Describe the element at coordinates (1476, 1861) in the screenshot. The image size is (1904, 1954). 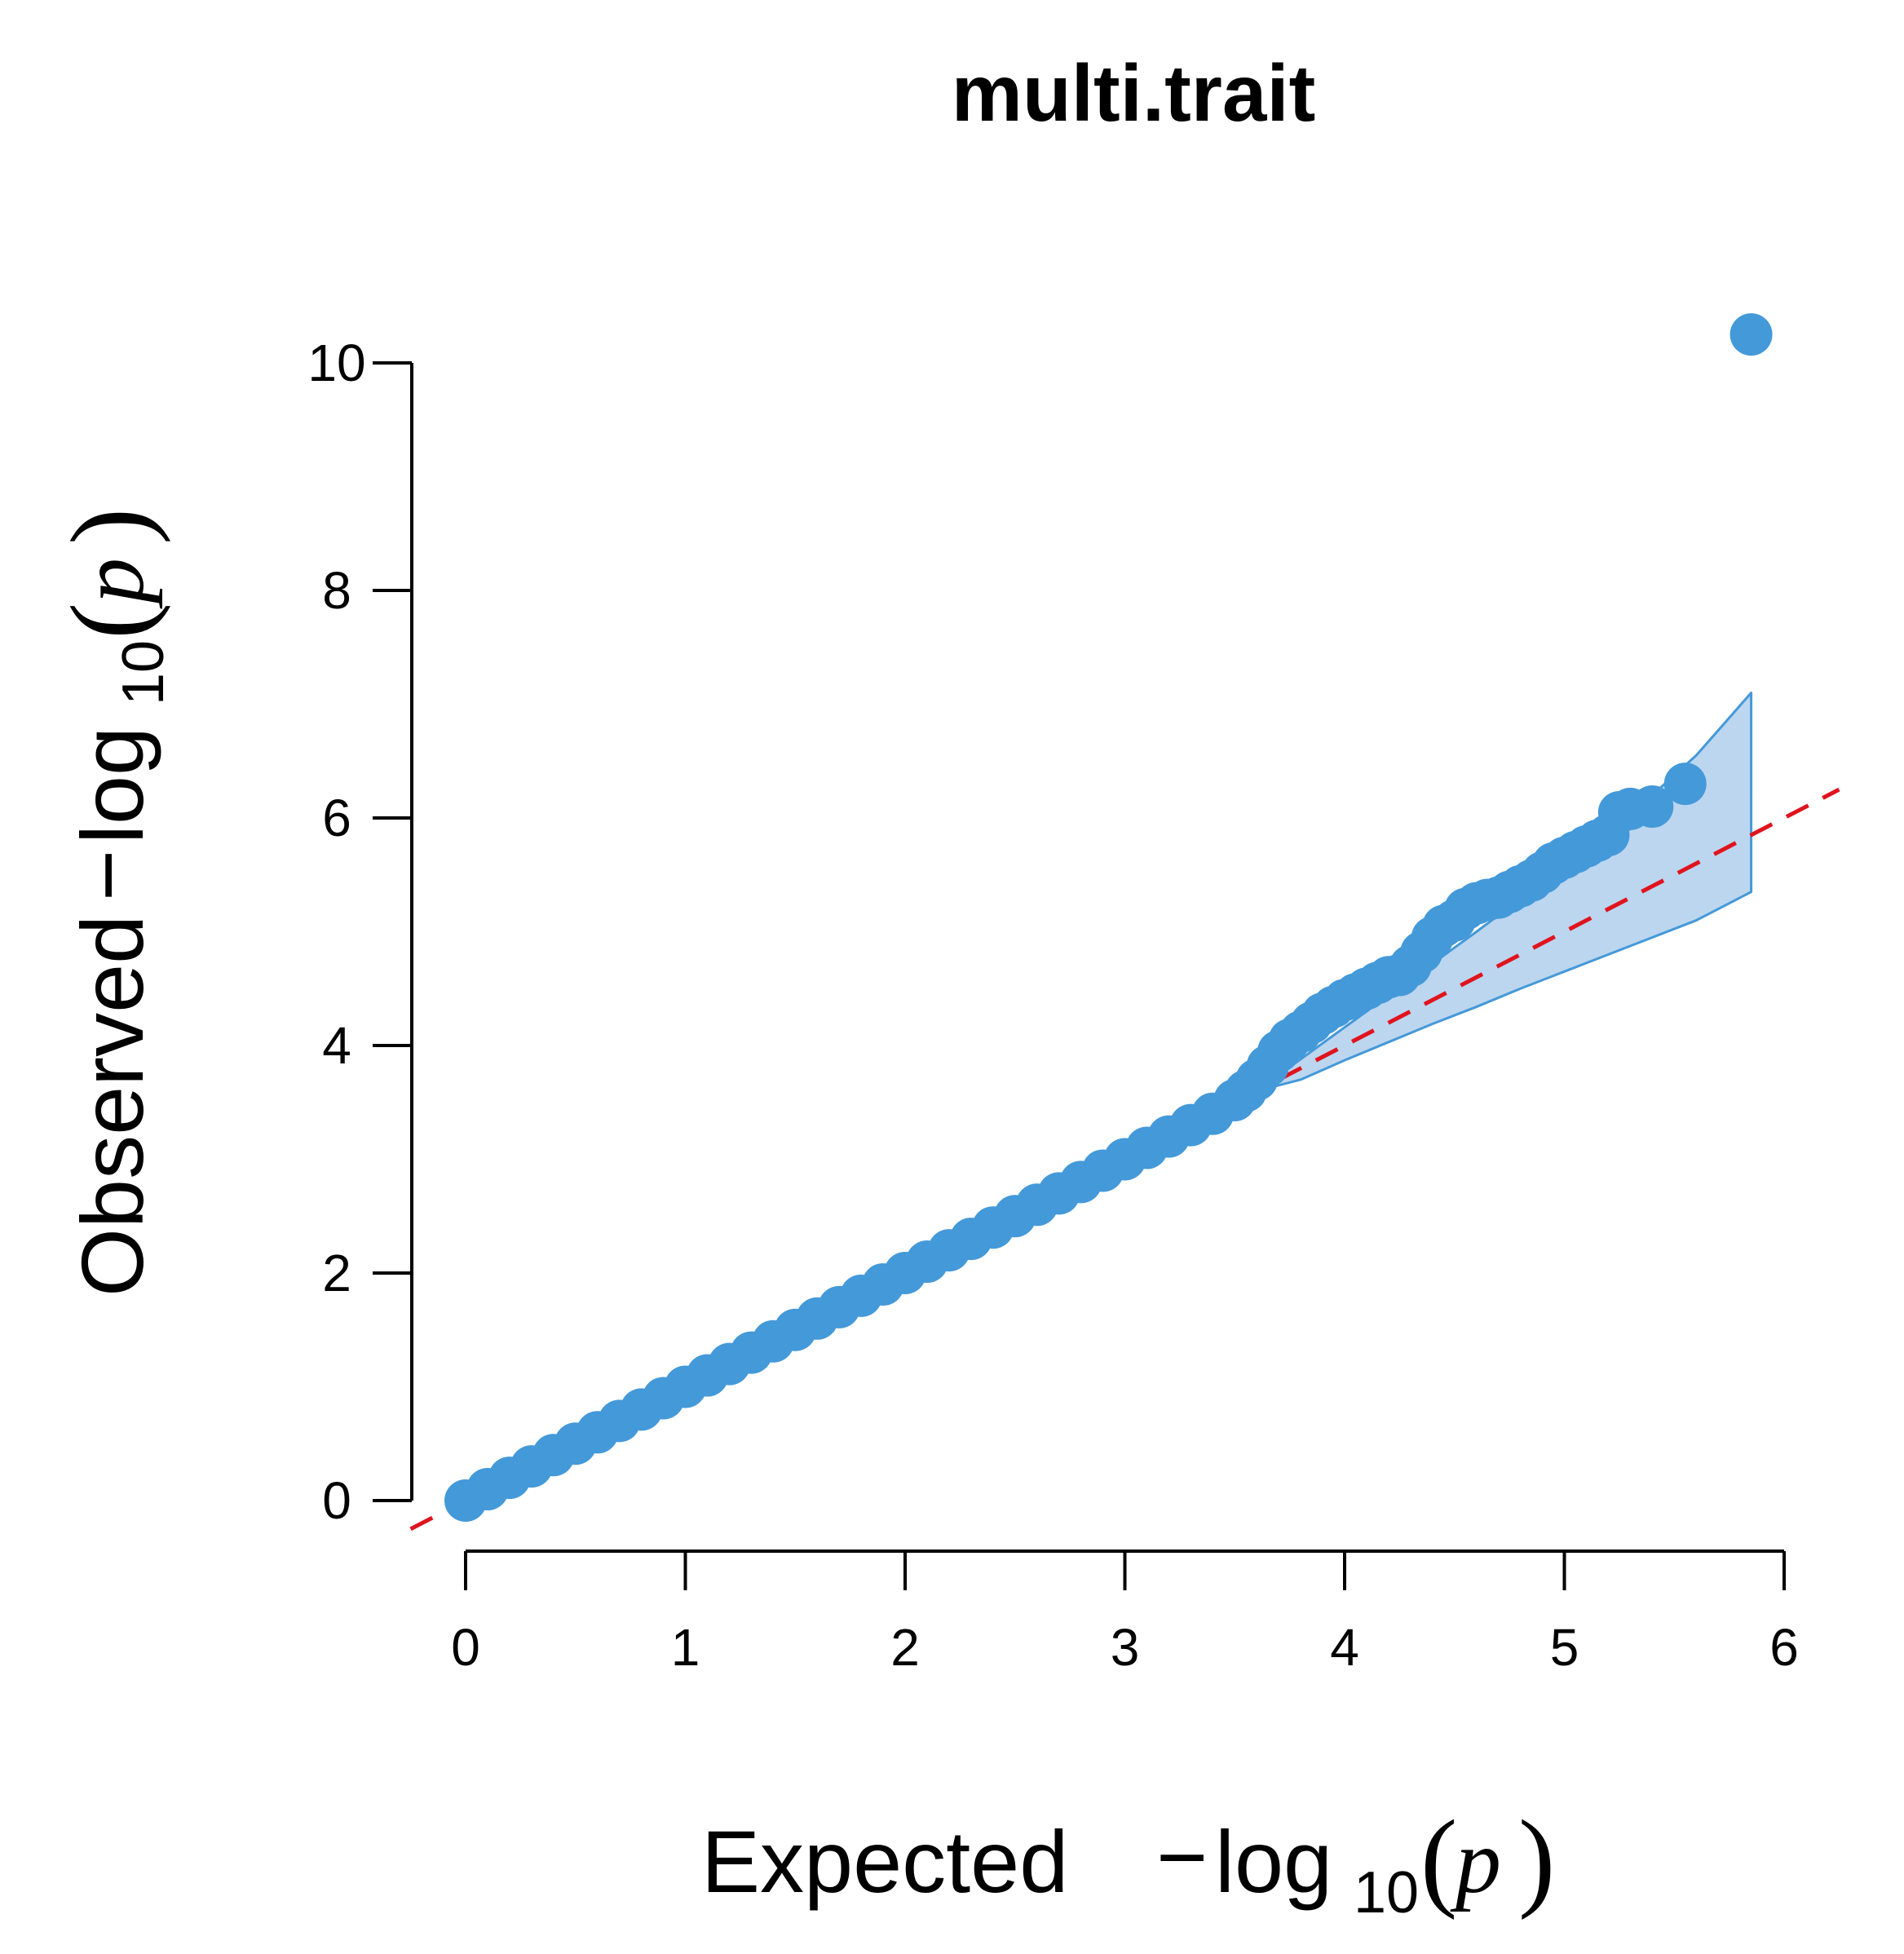
I see `x-axis-label-variable: p` at that location.